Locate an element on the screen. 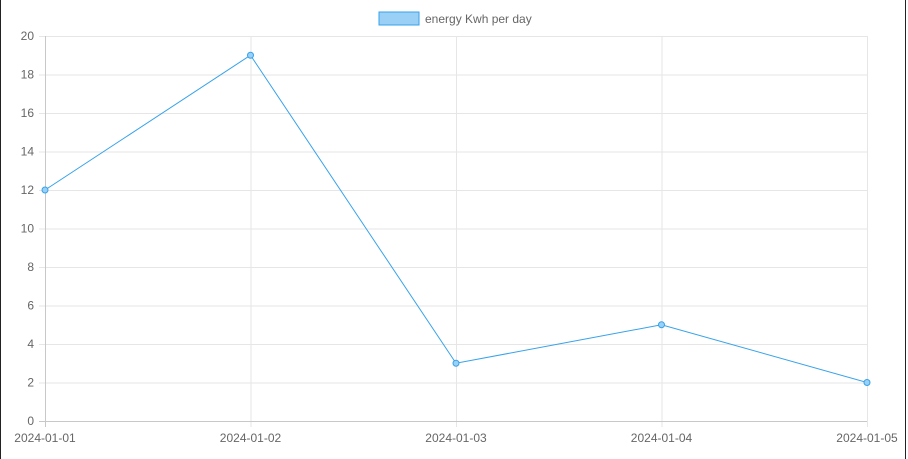  x-tick-label: 2024-01-03 is located at coordinates (456, 438).